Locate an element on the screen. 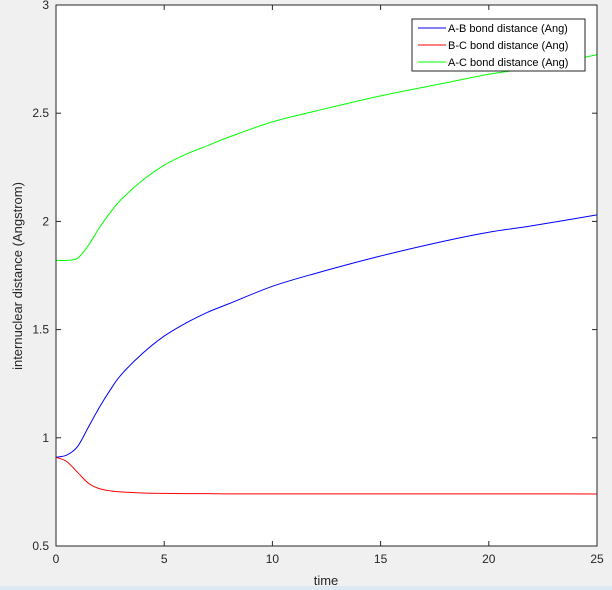 The width and height of the screenshot is (612, 590). x-tick-label: 25 is located at coordinates (597, 559).